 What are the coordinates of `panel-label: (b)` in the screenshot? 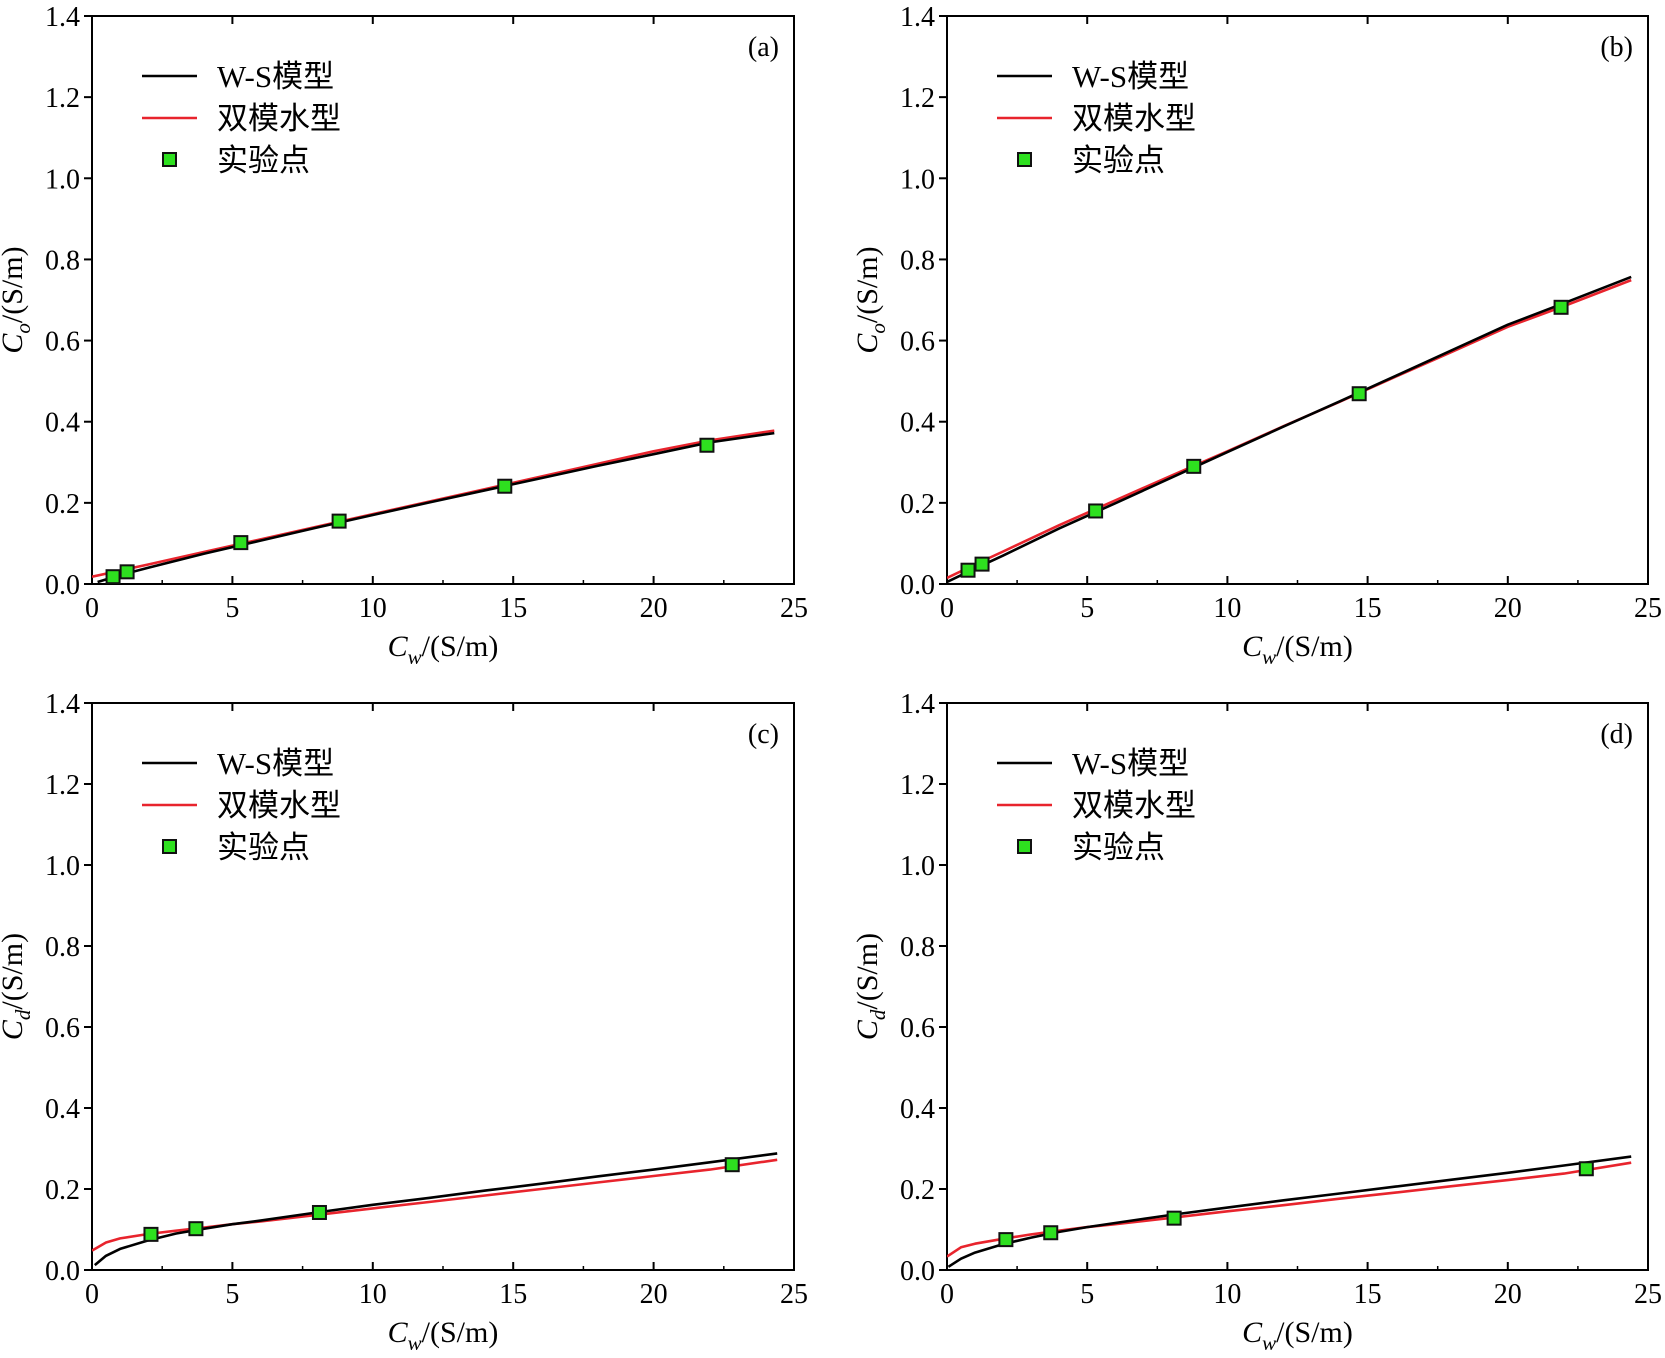 It's located at (1616, 47).